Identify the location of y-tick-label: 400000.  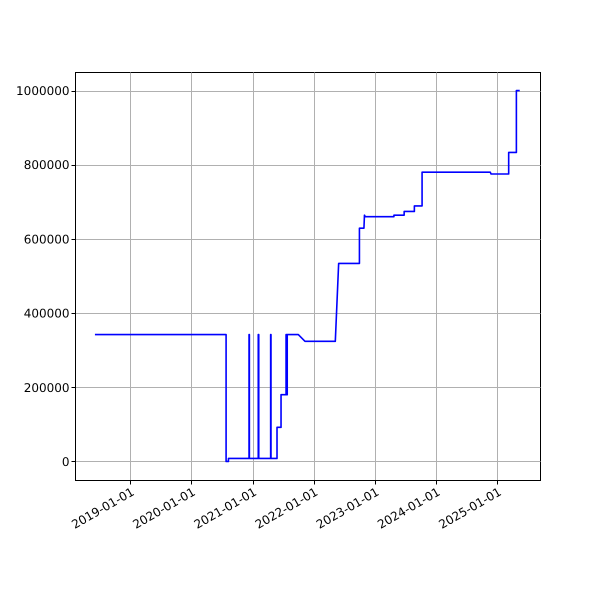
(47, 313).